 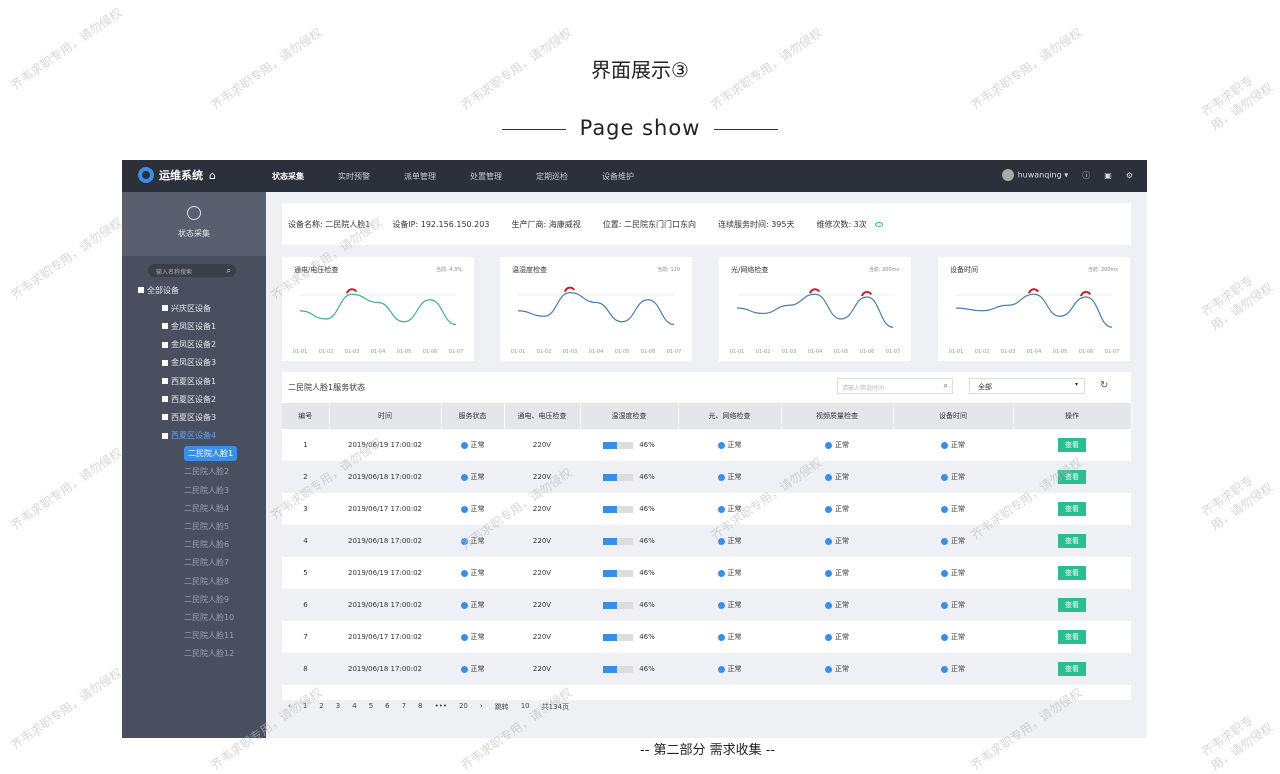 I want to click on tree-device: 二民院人脸8, so click(x=202, y=581).